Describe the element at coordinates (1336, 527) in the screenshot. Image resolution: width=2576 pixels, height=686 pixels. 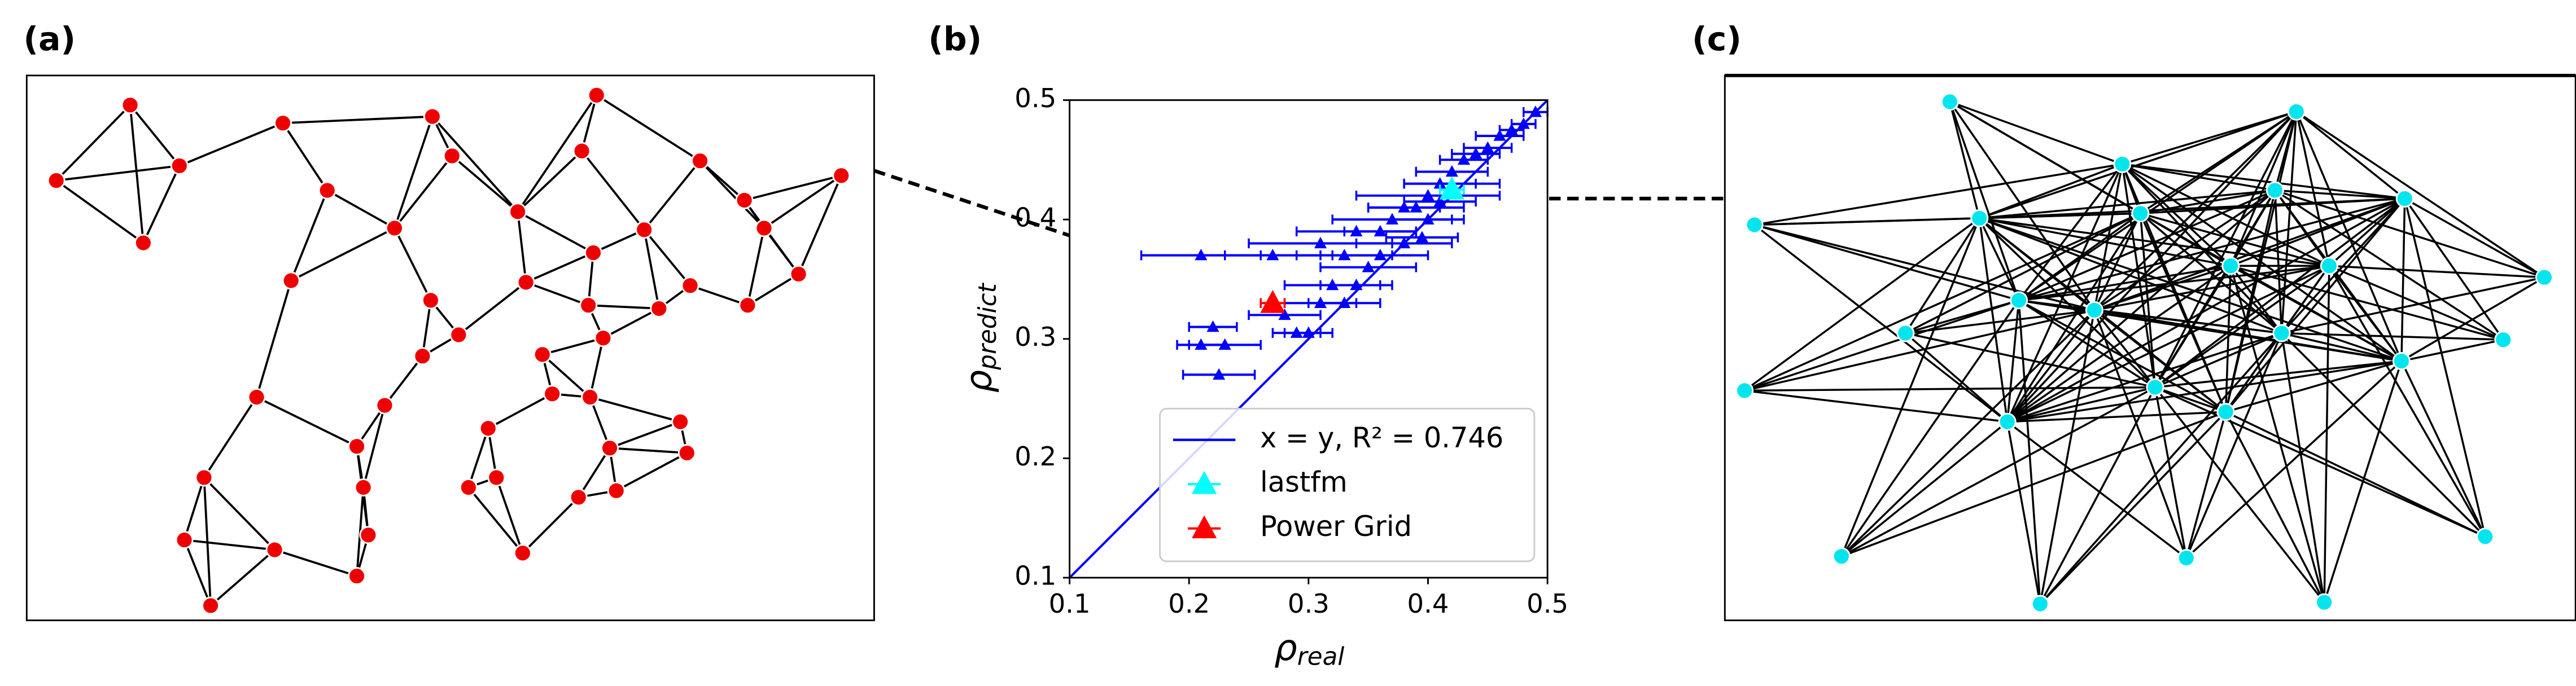
I see `legend-label: Power Grid` at that location.